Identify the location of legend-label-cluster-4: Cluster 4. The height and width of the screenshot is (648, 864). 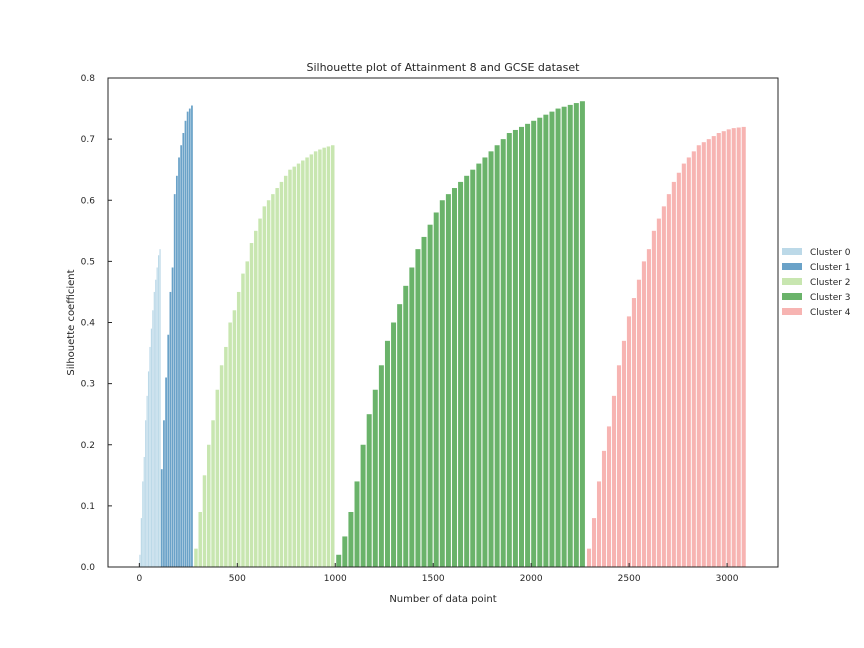
(830, 313).